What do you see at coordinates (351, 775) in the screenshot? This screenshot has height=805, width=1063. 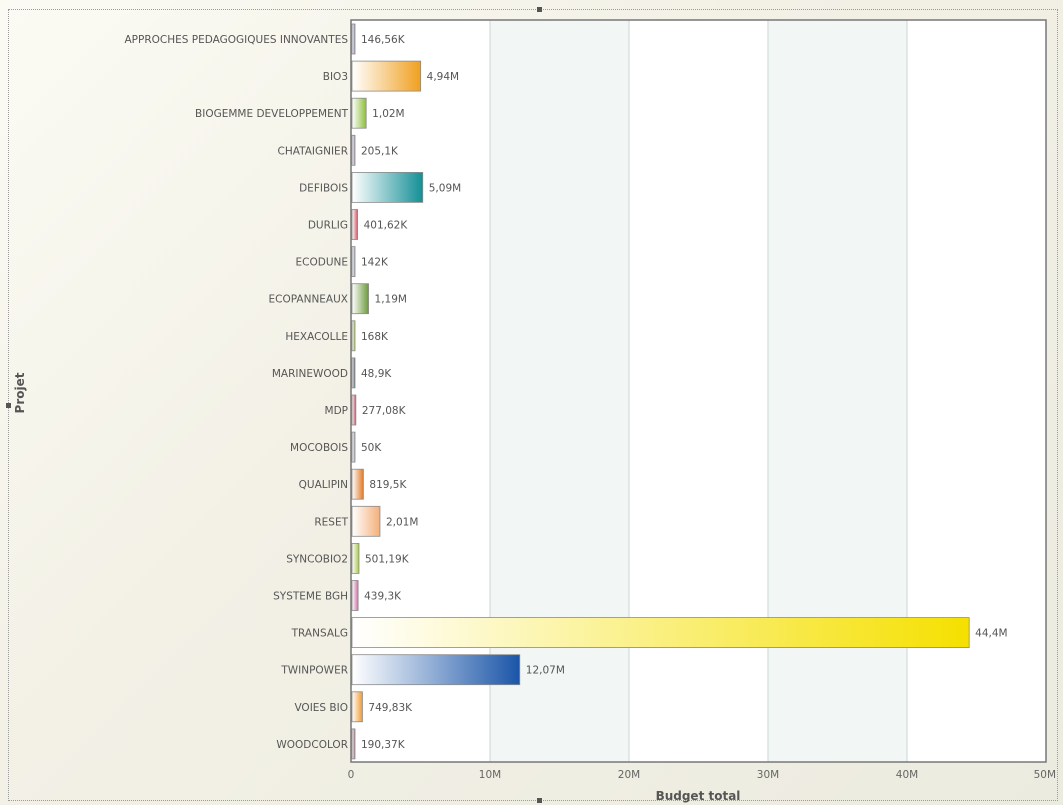 I see `x-tick-label: 0` at bounding box center [351, 775].